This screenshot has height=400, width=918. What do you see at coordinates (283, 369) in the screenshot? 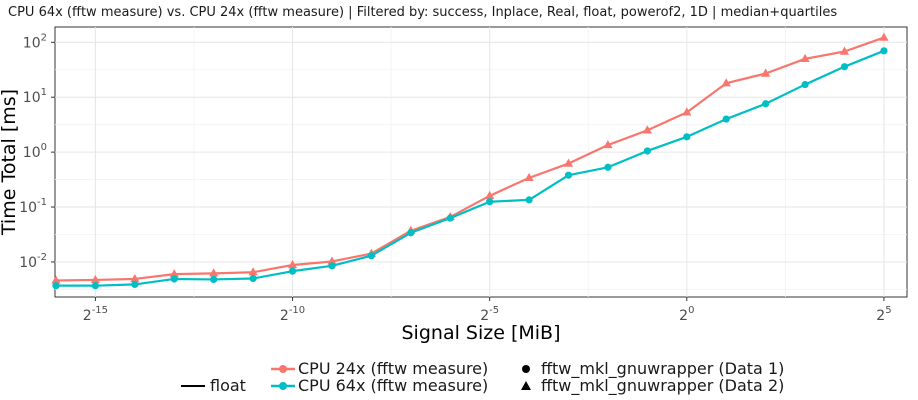
I see `legend-key-cpu-24x` at bounding box center [283, 369].